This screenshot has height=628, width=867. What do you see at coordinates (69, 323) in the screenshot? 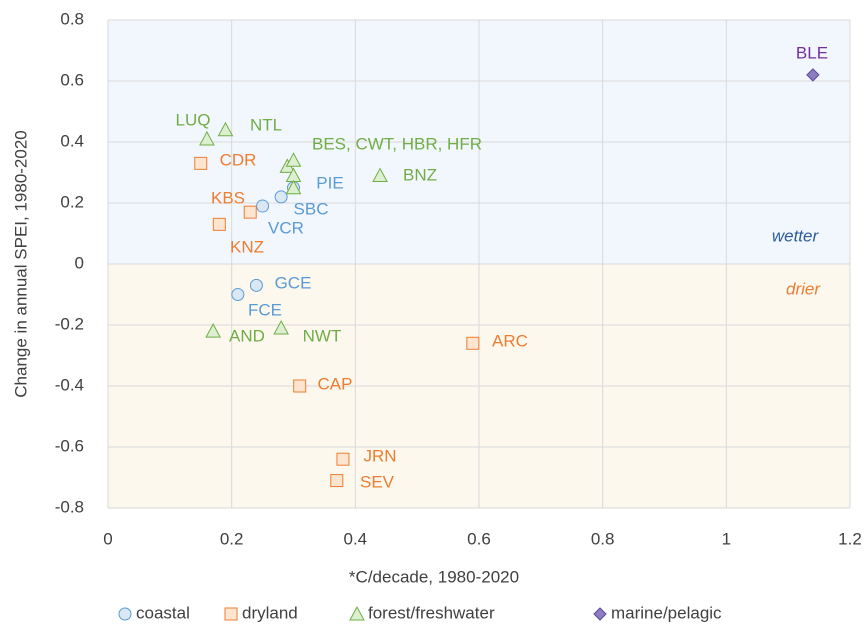
I see `y-tick-label: -0.2` at bounding box center [69, 323].